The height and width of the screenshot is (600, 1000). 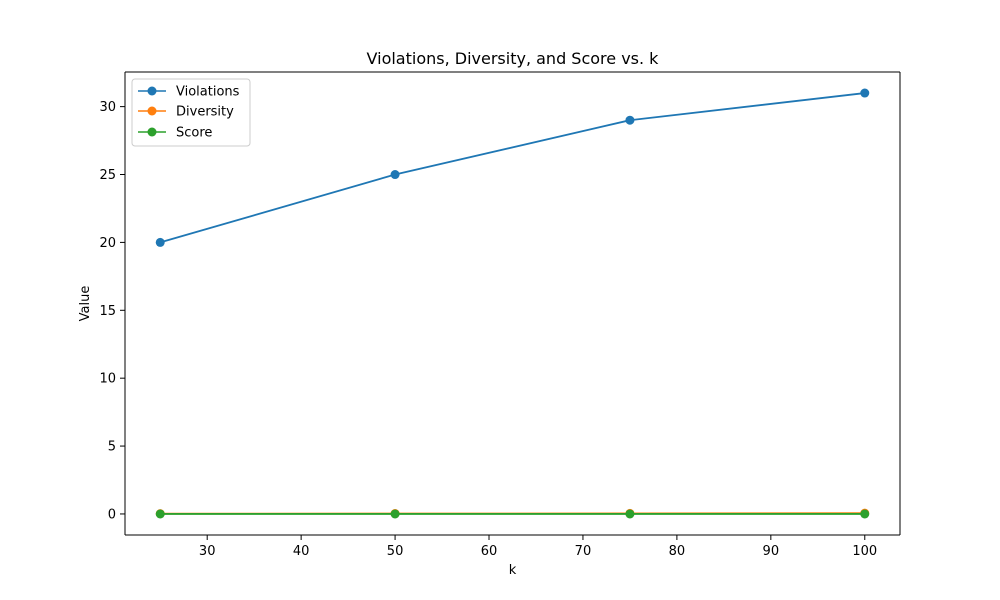 What do you see at coordinates (112, 514) in the screenshot?
I see `y-tick-label: 0` at bounding box center [112, 514].